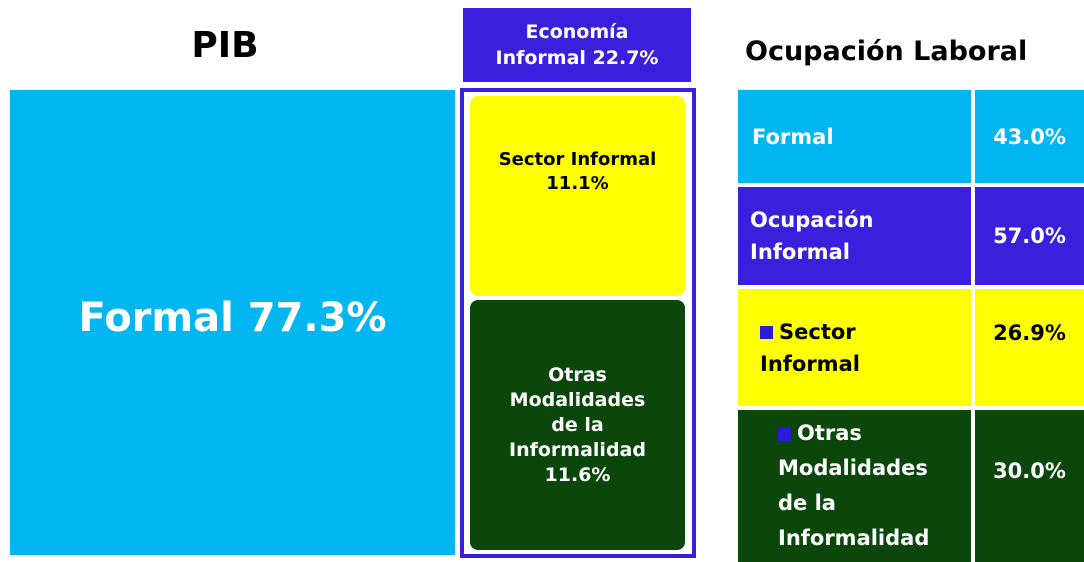 The width and height of the screenshot is (1084, 562). Describe the element at coordinates (577, 449) in the screenshot. I see `box-line: Informalidad` at that location.